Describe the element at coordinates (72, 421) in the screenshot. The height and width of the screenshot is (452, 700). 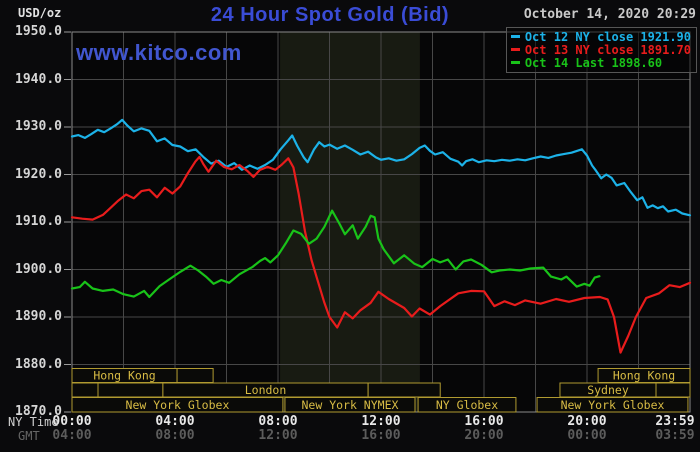
I see `x-tick-label-nytime: 00:00` at that location.